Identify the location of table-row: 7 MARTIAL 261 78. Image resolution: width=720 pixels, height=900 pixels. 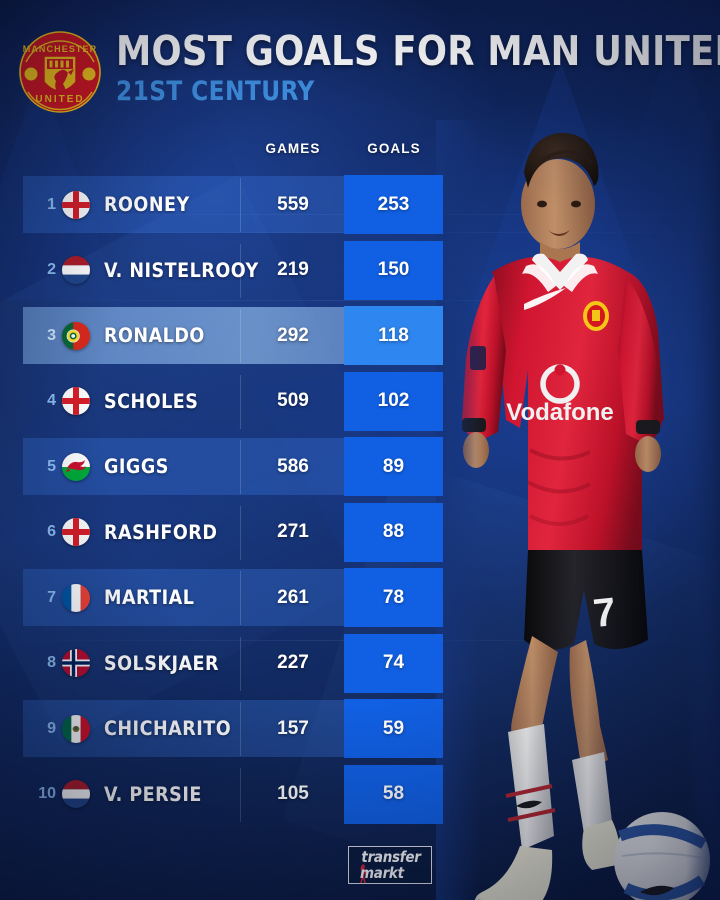
(230, 598).